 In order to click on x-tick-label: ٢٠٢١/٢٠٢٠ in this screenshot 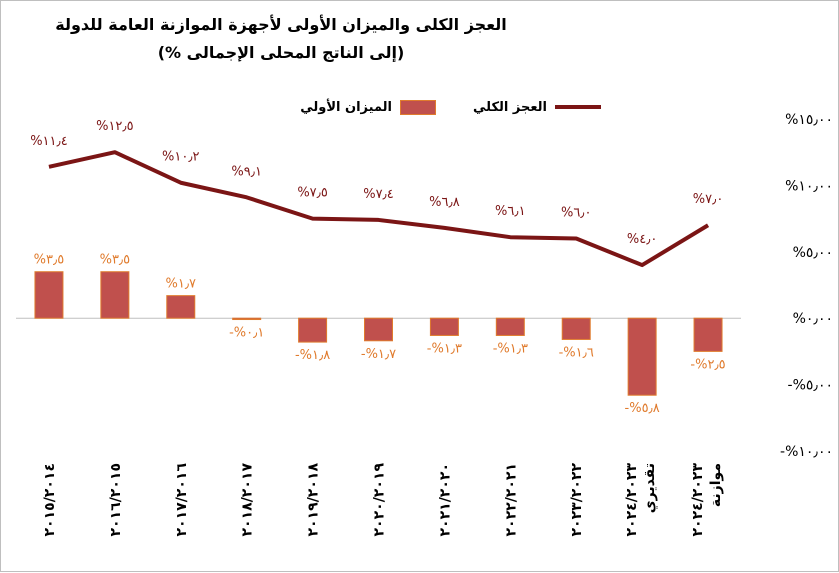, I will do `click(445, 499)`.